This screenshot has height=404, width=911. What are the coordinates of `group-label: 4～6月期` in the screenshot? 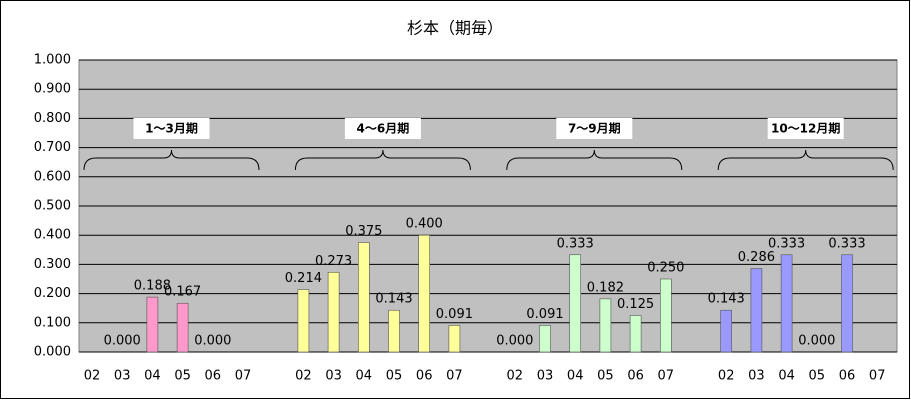 It's located at (383, 128).